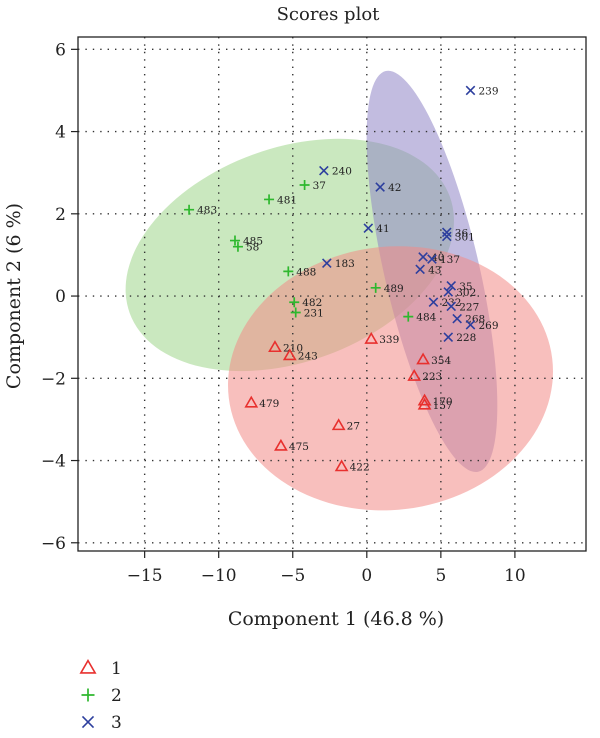  I want to click on point-label-228: 228, so click(466, 338).